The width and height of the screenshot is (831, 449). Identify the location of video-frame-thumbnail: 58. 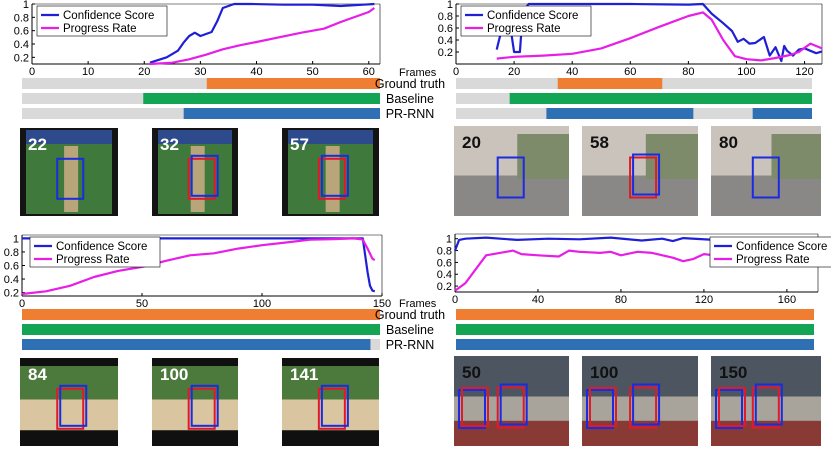
(640, 171).